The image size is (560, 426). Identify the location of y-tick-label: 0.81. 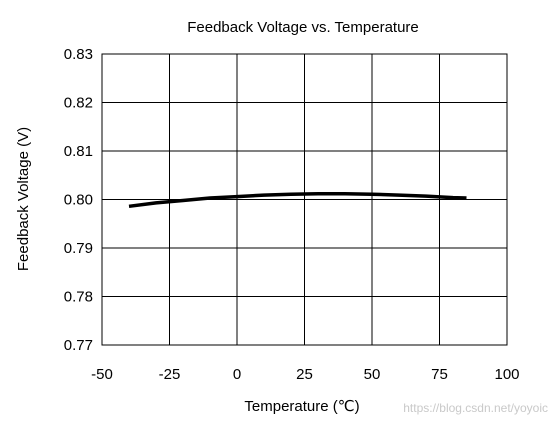
(78, 151).